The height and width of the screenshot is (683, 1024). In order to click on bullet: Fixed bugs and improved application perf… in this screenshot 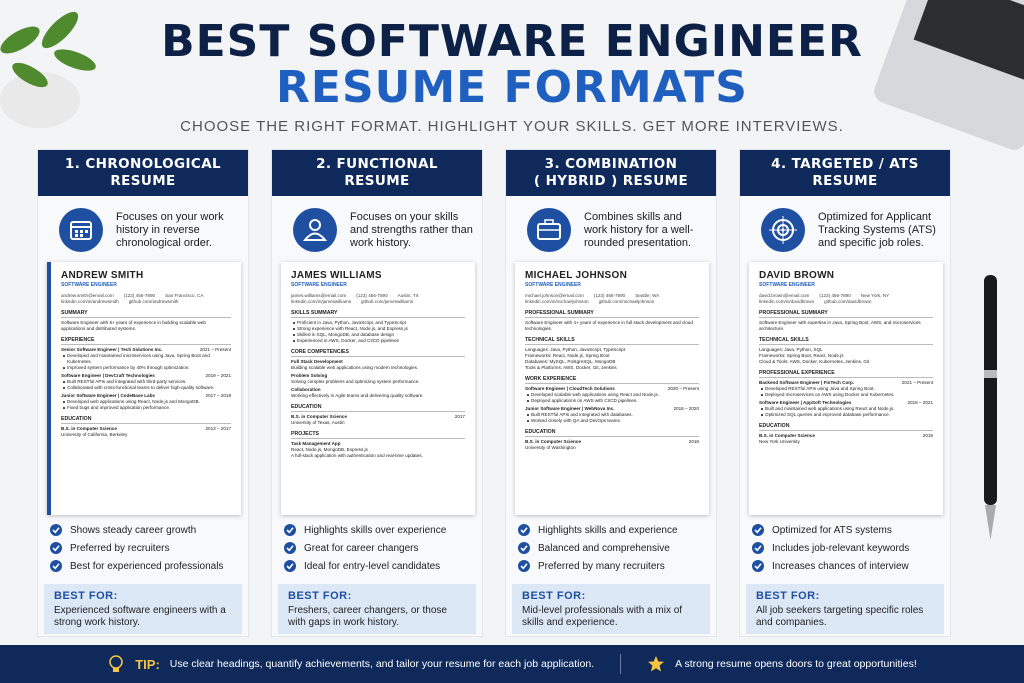, I will do `click(146, 408)`.